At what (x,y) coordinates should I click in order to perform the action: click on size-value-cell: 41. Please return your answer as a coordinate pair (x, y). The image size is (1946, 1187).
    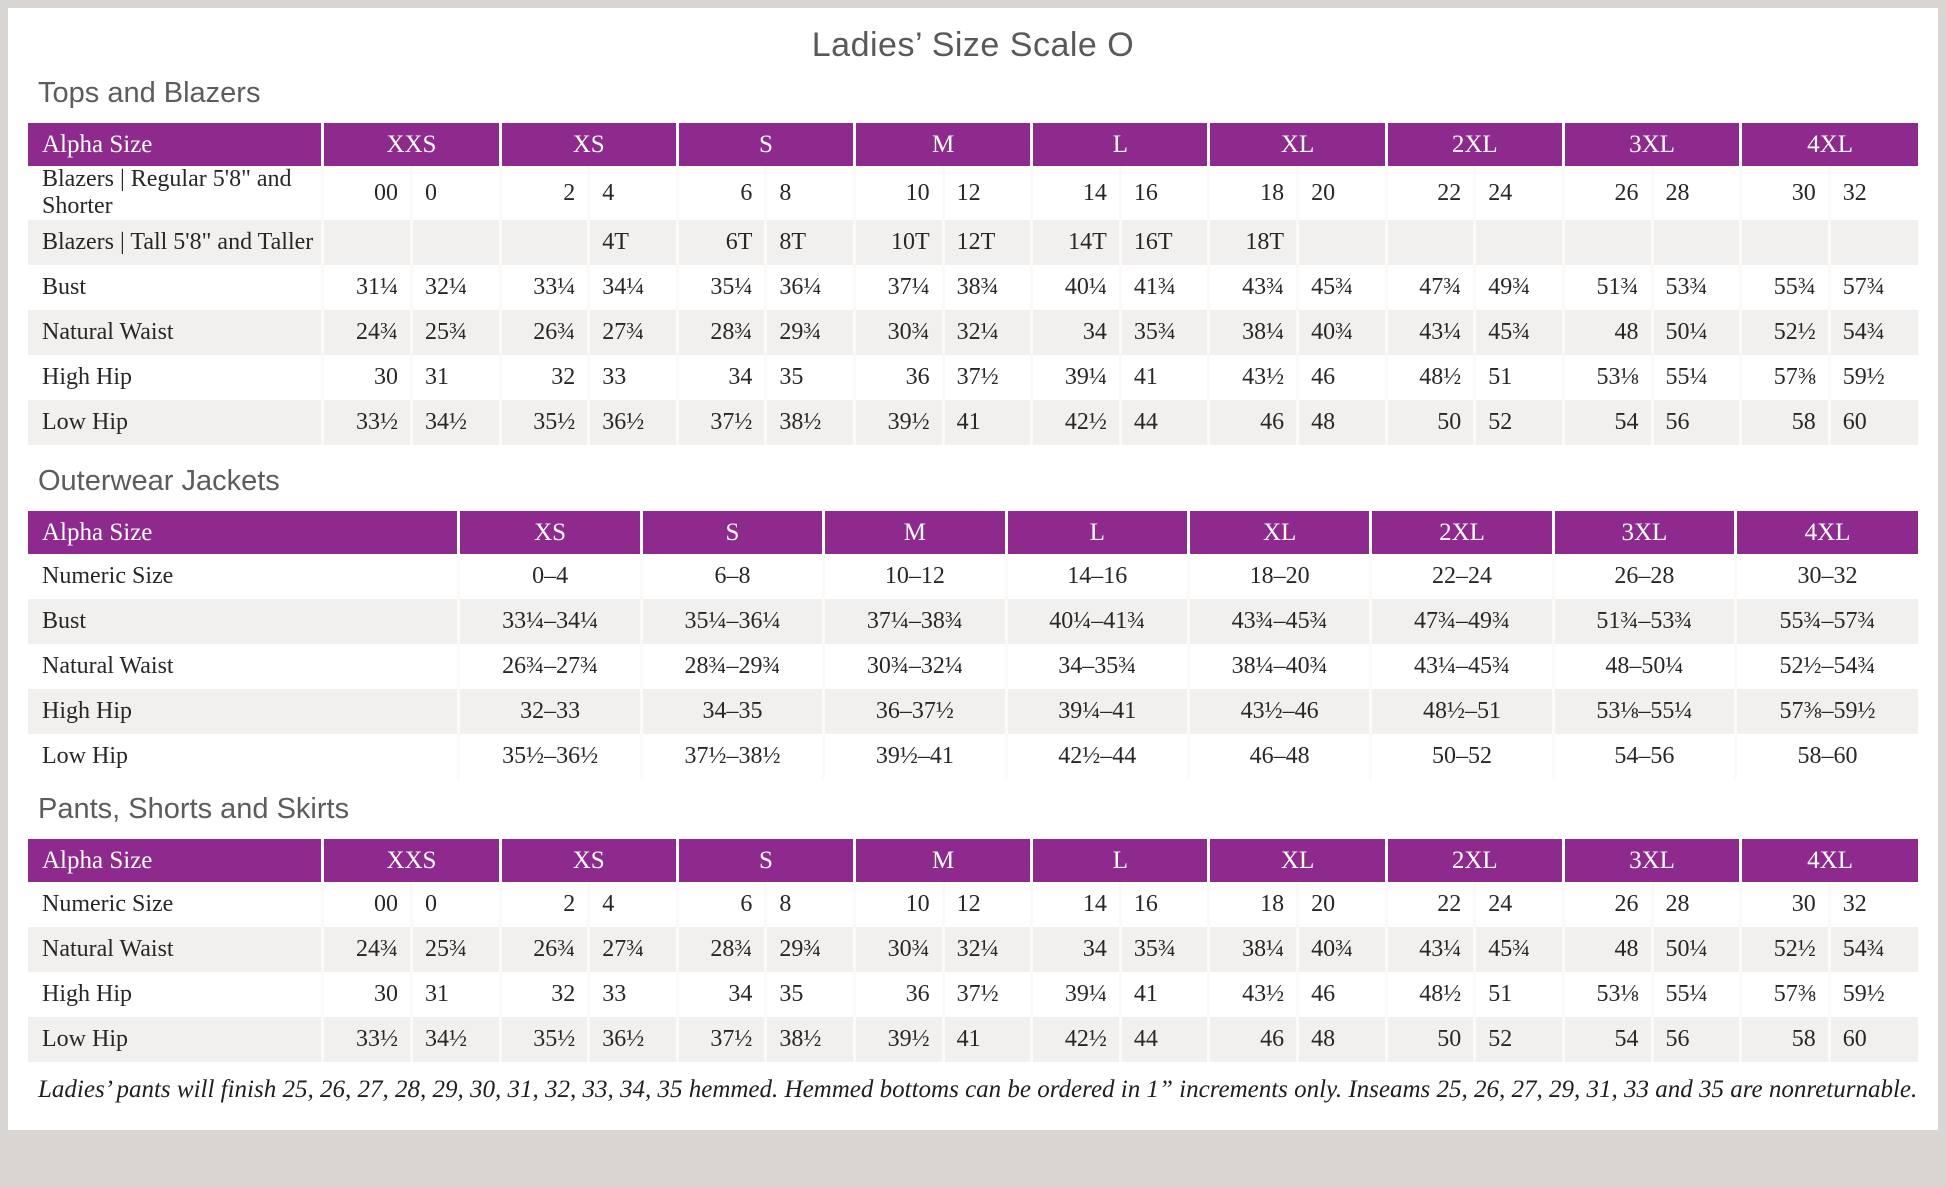
    Looking at the image, I should click on (986, 1039).